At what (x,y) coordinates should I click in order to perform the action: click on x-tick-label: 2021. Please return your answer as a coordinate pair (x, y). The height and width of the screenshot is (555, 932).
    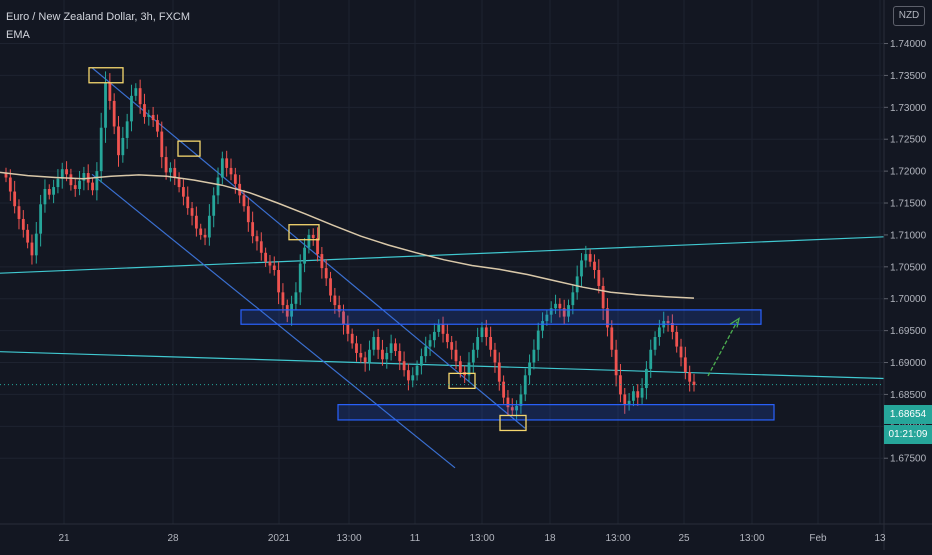
    Looking at the image, I should click on (279, 538).